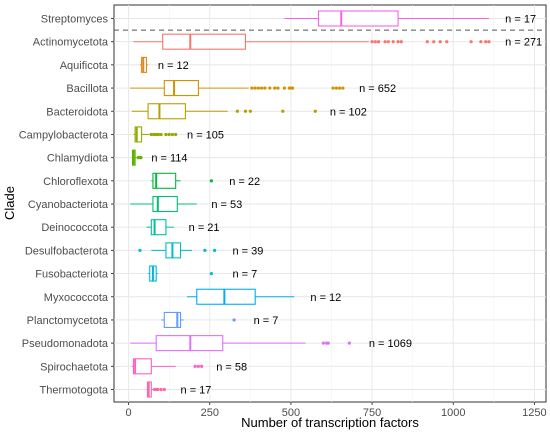  I want to click on x-tick-label: 750, so click(372, 413).